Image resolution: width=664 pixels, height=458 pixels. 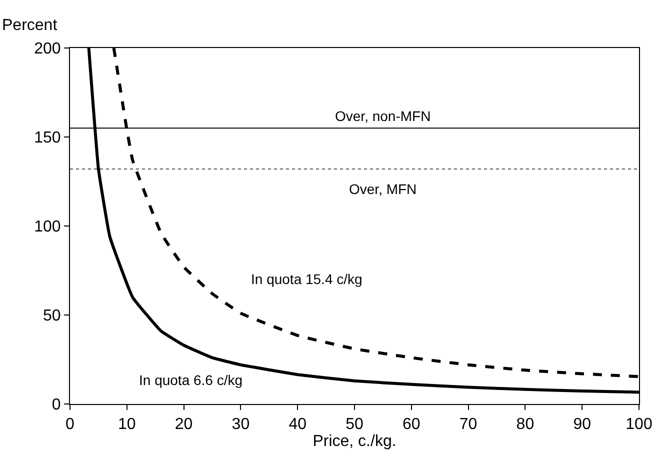 I want to click on ref-line-label: Over, MFN, so click(x=383, y=189).